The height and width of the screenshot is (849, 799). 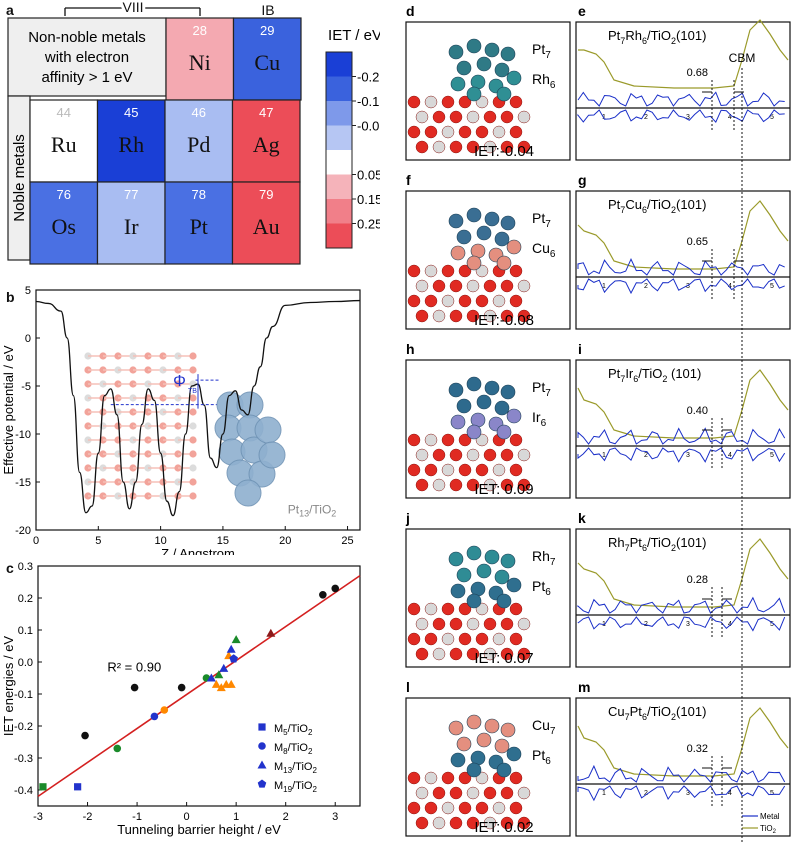 What do you see at coordinates (770, 816) in the screenshot?
I see `legend-metal-label: Metal` at bounding box center [770, 816].